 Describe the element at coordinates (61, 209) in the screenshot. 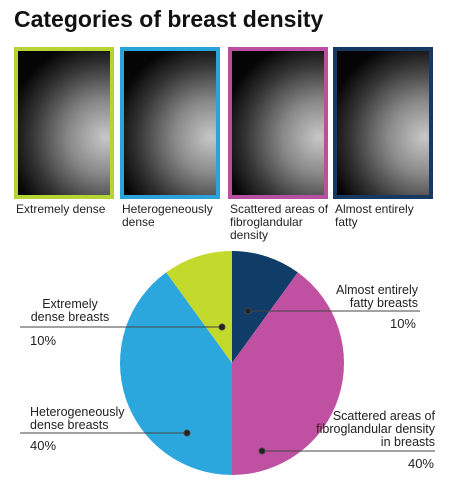

I see `caption: Extremely dense` at that location.